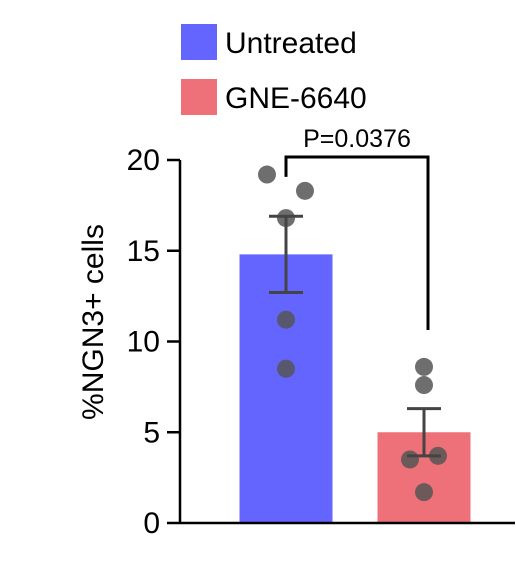 Image resolution: width=516 pixels, height=563 pixels. I want to click on y-tick-label-20: 20, so click(143, 160).